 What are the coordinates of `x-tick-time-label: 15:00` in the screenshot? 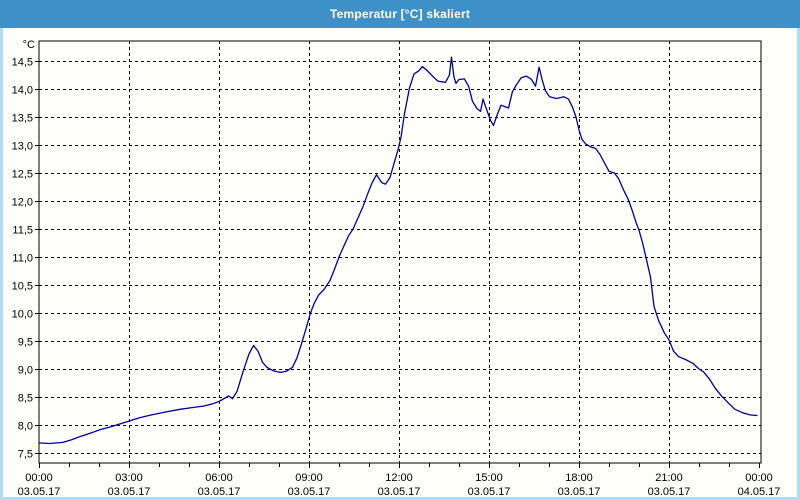 It's located at (489, 478).